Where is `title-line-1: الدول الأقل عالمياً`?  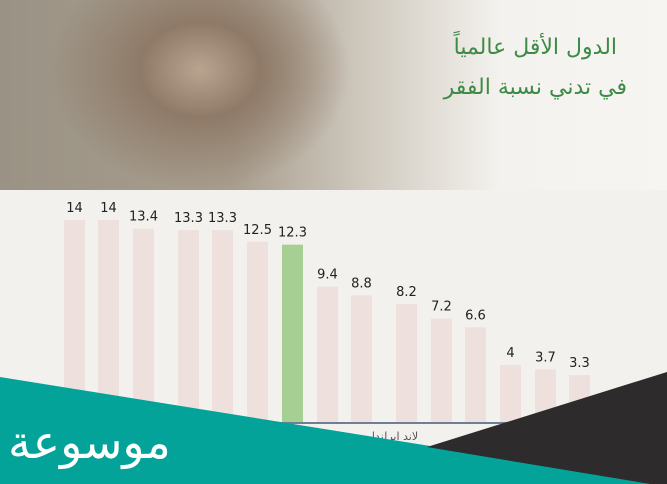 title-line-1: الدول الأقل عالمياً is located at coordinates (535, 47).